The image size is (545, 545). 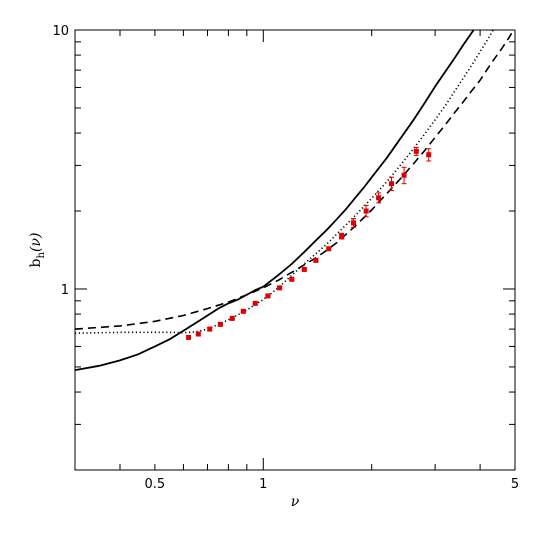 What do you see at coordinates (65, 290) in the screenshot?
I see `y-tick-label: 1` at bounding box center [65, 290].